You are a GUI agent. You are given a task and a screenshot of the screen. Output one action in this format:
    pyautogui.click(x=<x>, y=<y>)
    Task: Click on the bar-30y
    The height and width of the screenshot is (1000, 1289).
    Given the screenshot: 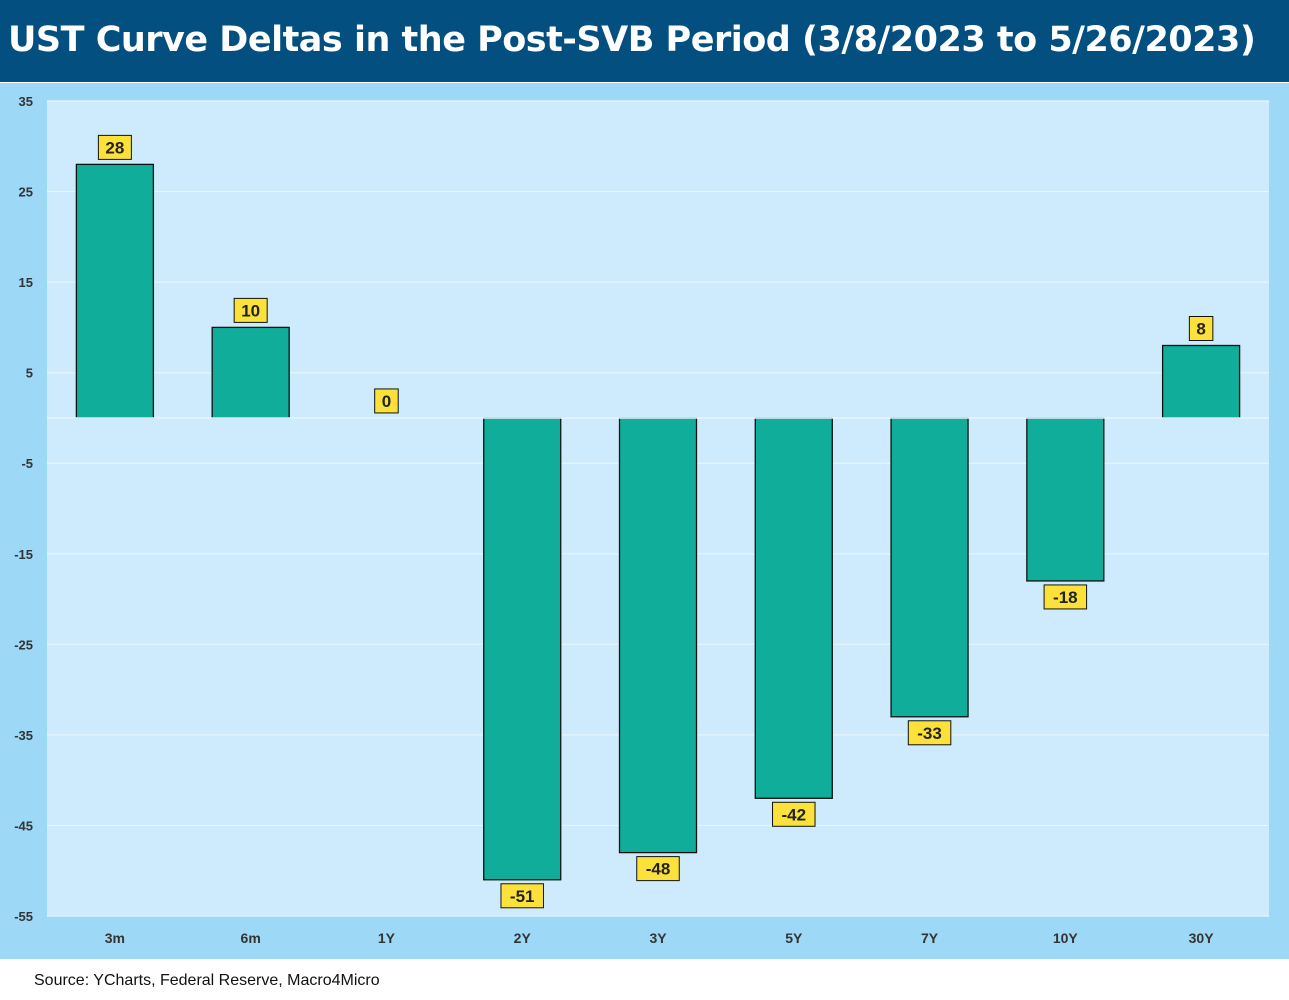 What is the action you would take?
    pyautogui.click(x=1201, y=381)
    